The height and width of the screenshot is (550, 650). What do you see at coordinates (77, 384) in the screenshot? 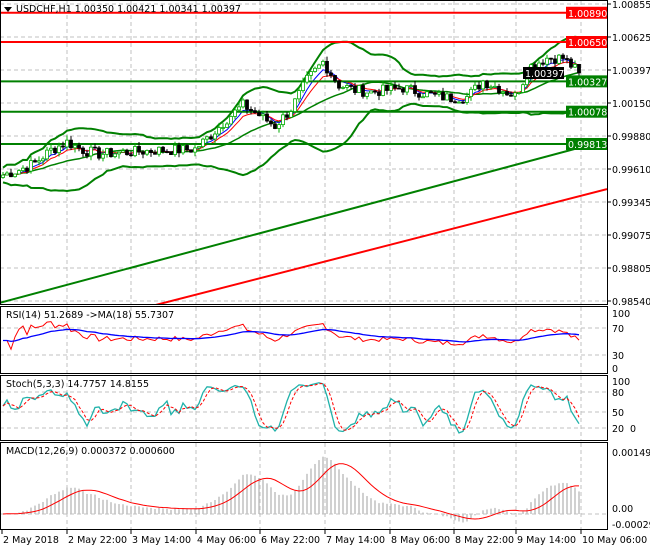
I see `stochastic-title: Stoch(5,3,3) 14.7757 14.8155` at bounding box center [77, 384].